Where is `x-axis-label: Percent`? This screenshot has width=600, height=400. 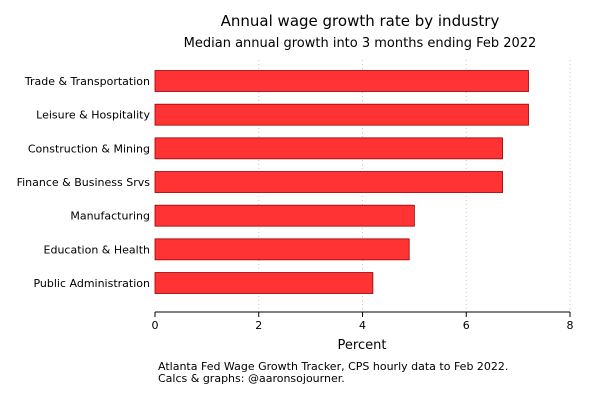
x-axis-label: Percent is located at coordinates (362, 345).